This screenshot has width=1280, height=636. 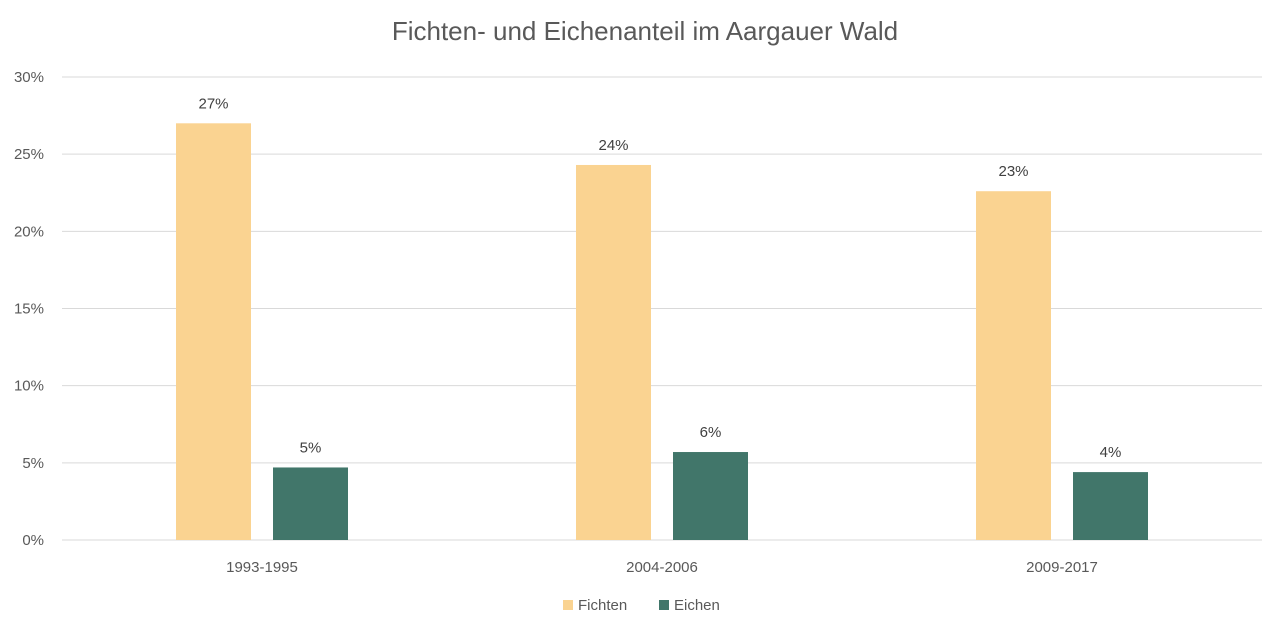 What do you see at coordinates (29, 77) in the screenshot?
I see `y-tick-label: 30%` at bounding box center [29, 77].